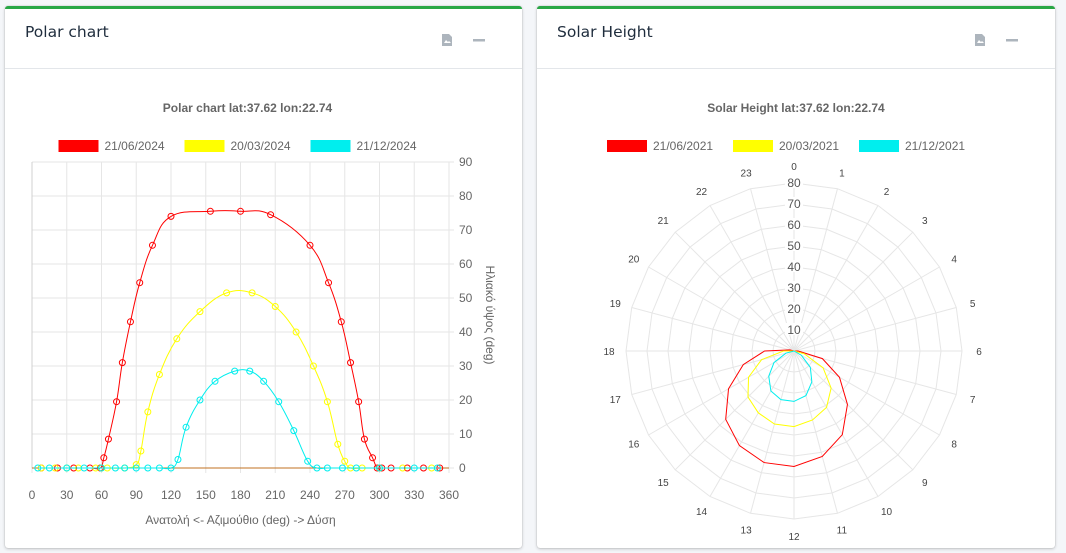 Image resolution: width=1066 pixels, height=553 pixels. I want to click on legend-label: 20/03/2024, so click(261, 146).